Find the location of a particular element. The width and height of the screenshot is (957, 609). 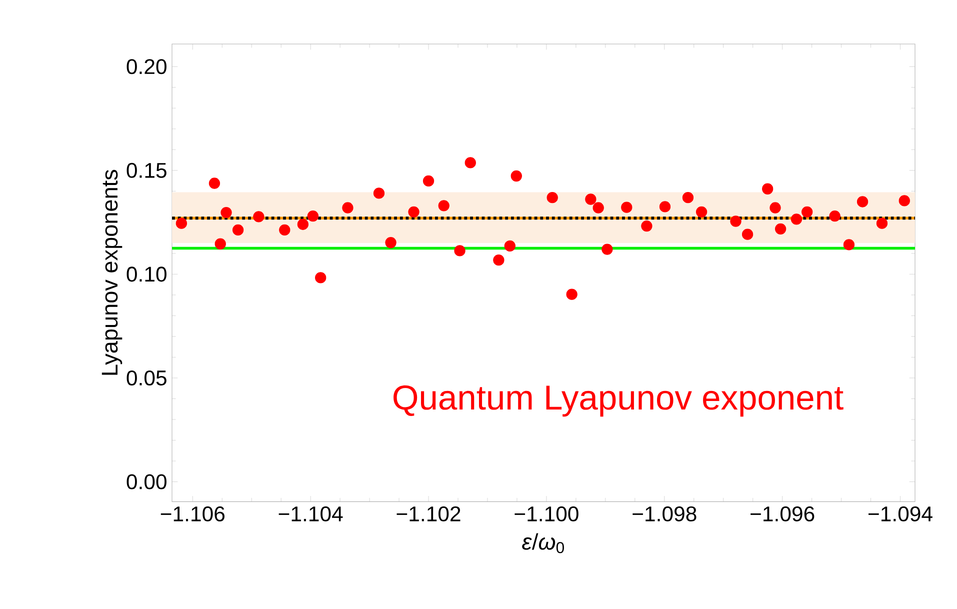

y-tick-label: 0.05 is located at coordinates (146, 378).